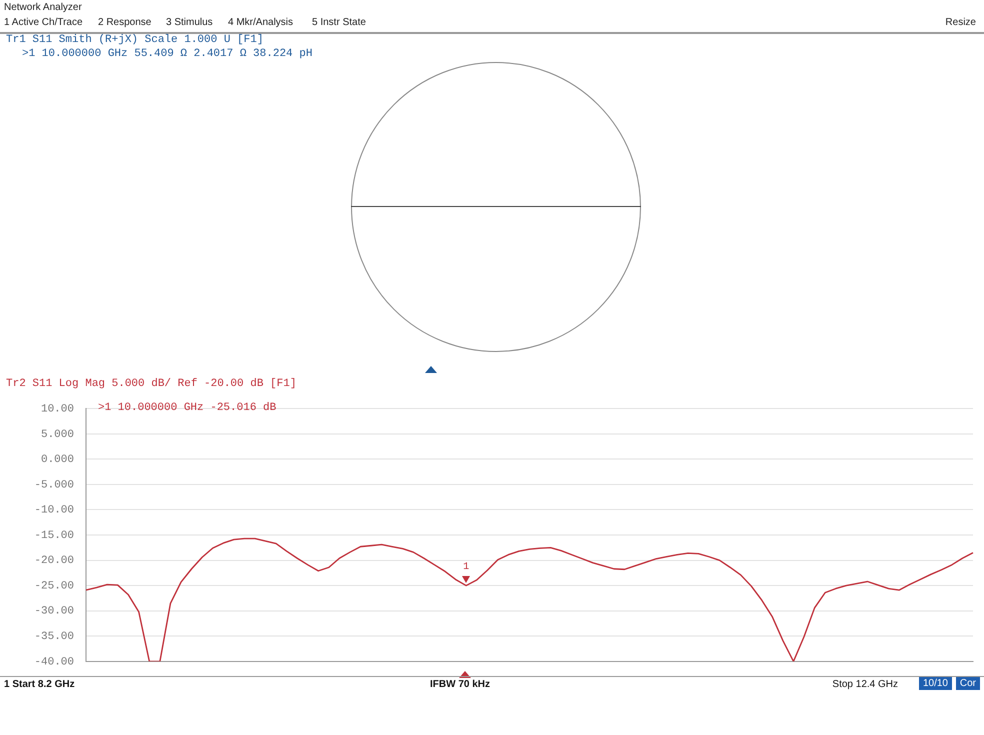 The height and width of the screenshot is (735, 984). What do you see at coordinates (865, 684) in the screenshot?
I see `text: Stop 12.4 GHz` at bounding box center [865, 684].